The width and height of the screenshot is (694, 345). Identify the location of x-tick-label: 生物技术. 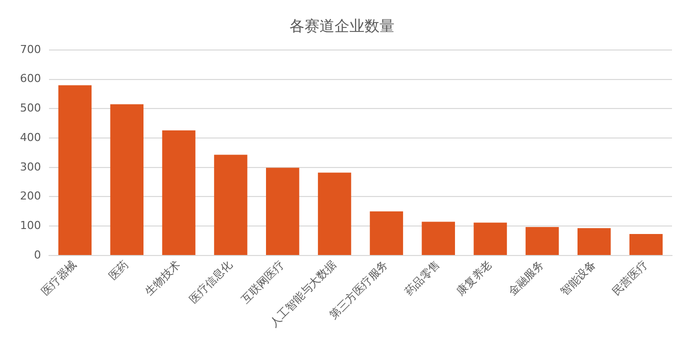
(162, 278).